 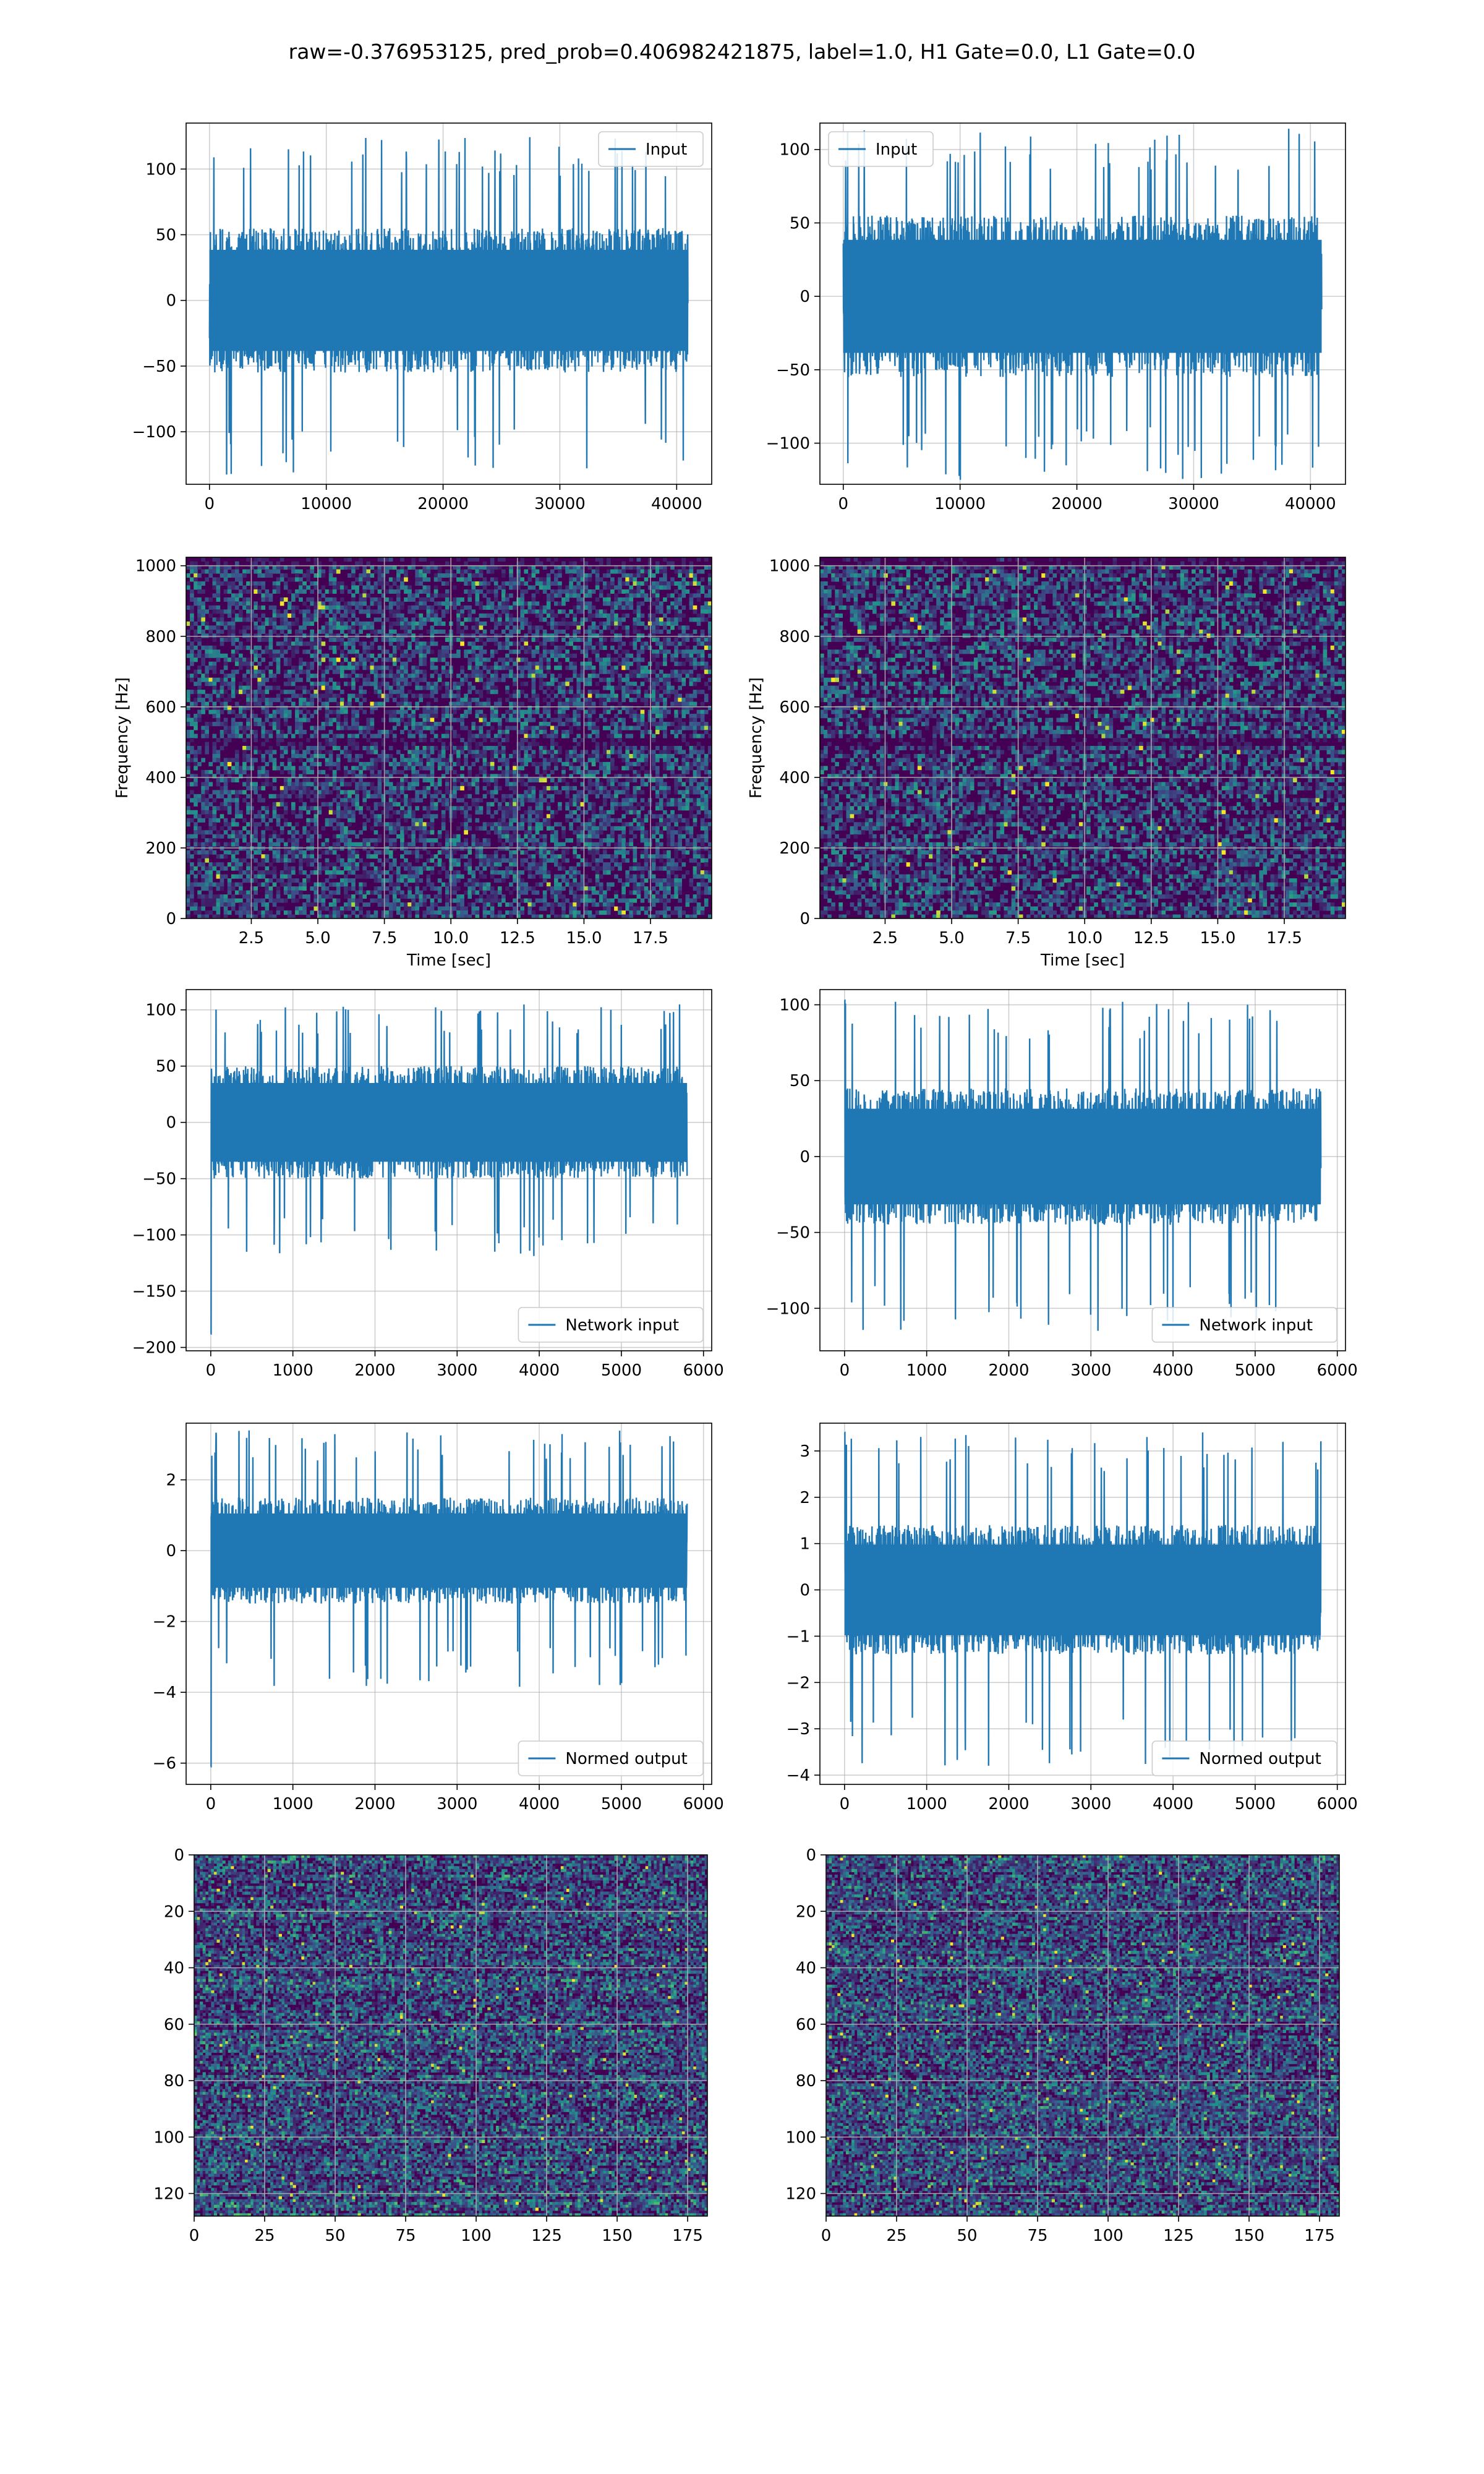 I want to click on y-tick-label: −150, so click(x=154, y=1292).